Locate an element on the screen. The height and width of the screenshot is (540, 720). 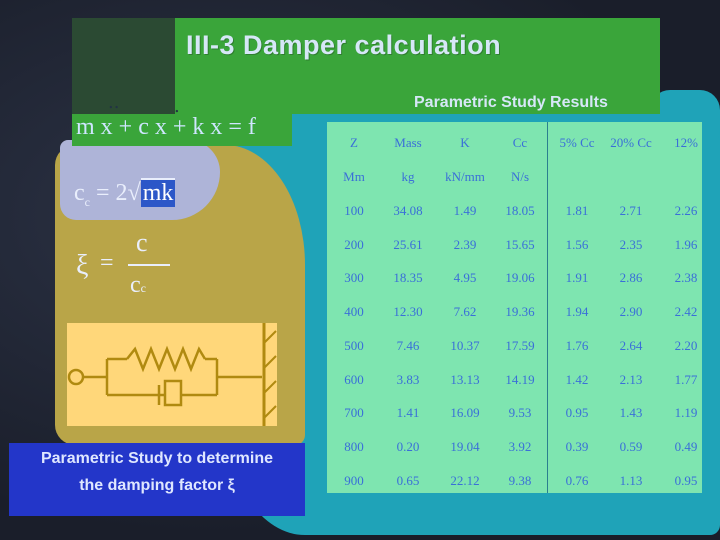
table-cell: 0.49 is located at coordinates (686, 446).